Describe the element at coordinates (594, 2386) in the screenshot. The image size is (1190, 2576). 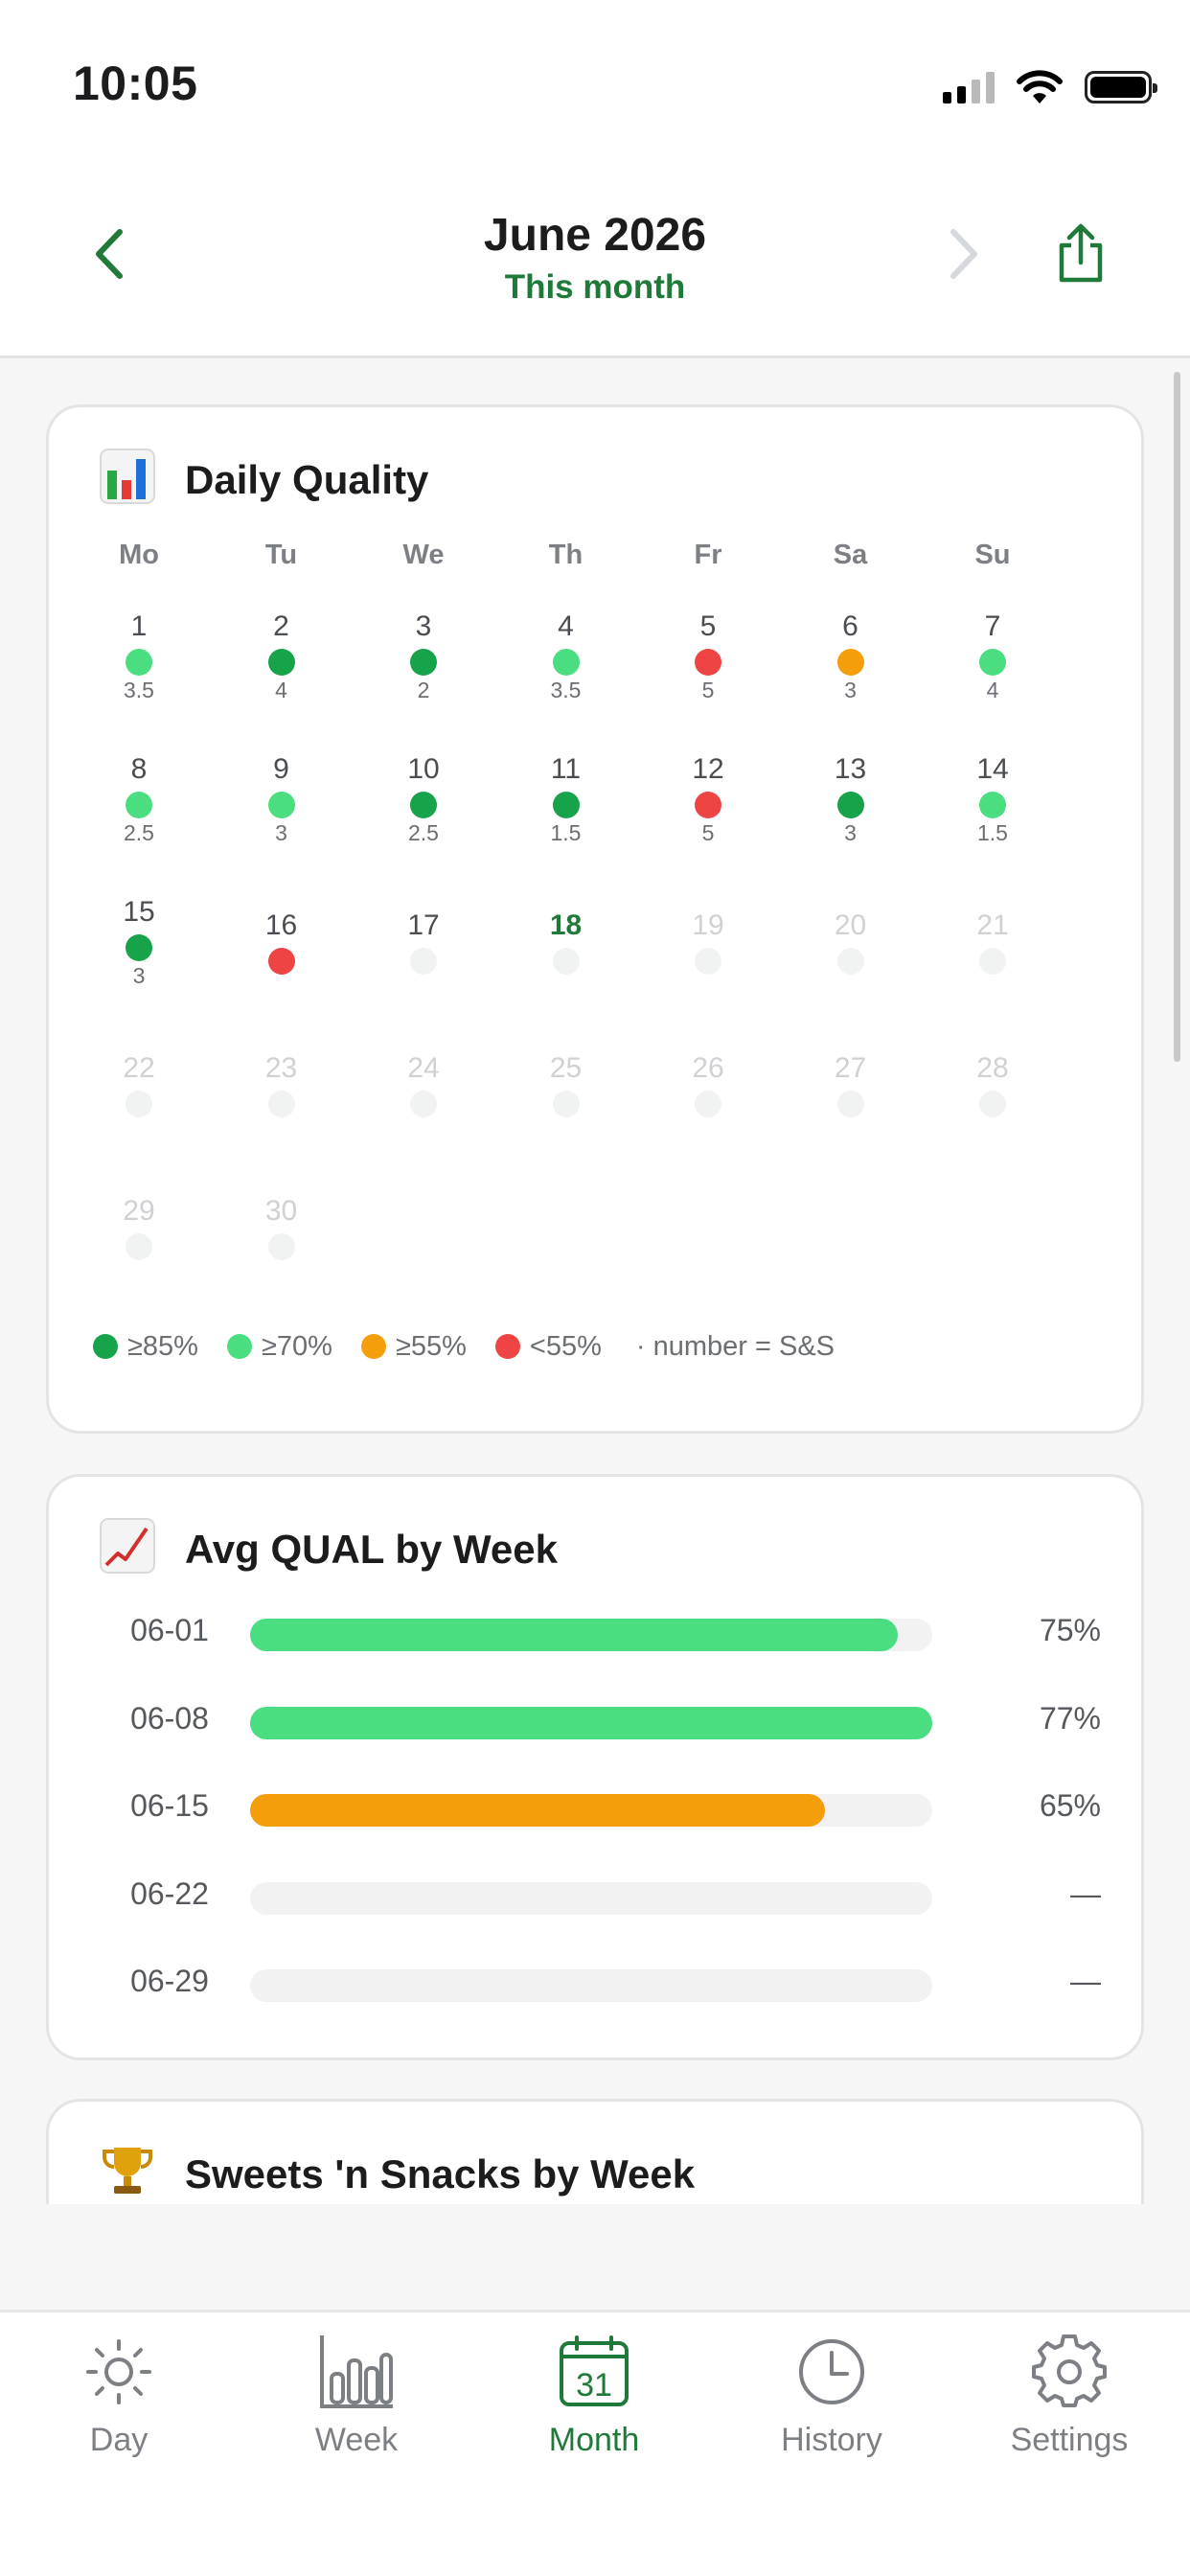
I see `calendar-icon-day: 31` at that location.